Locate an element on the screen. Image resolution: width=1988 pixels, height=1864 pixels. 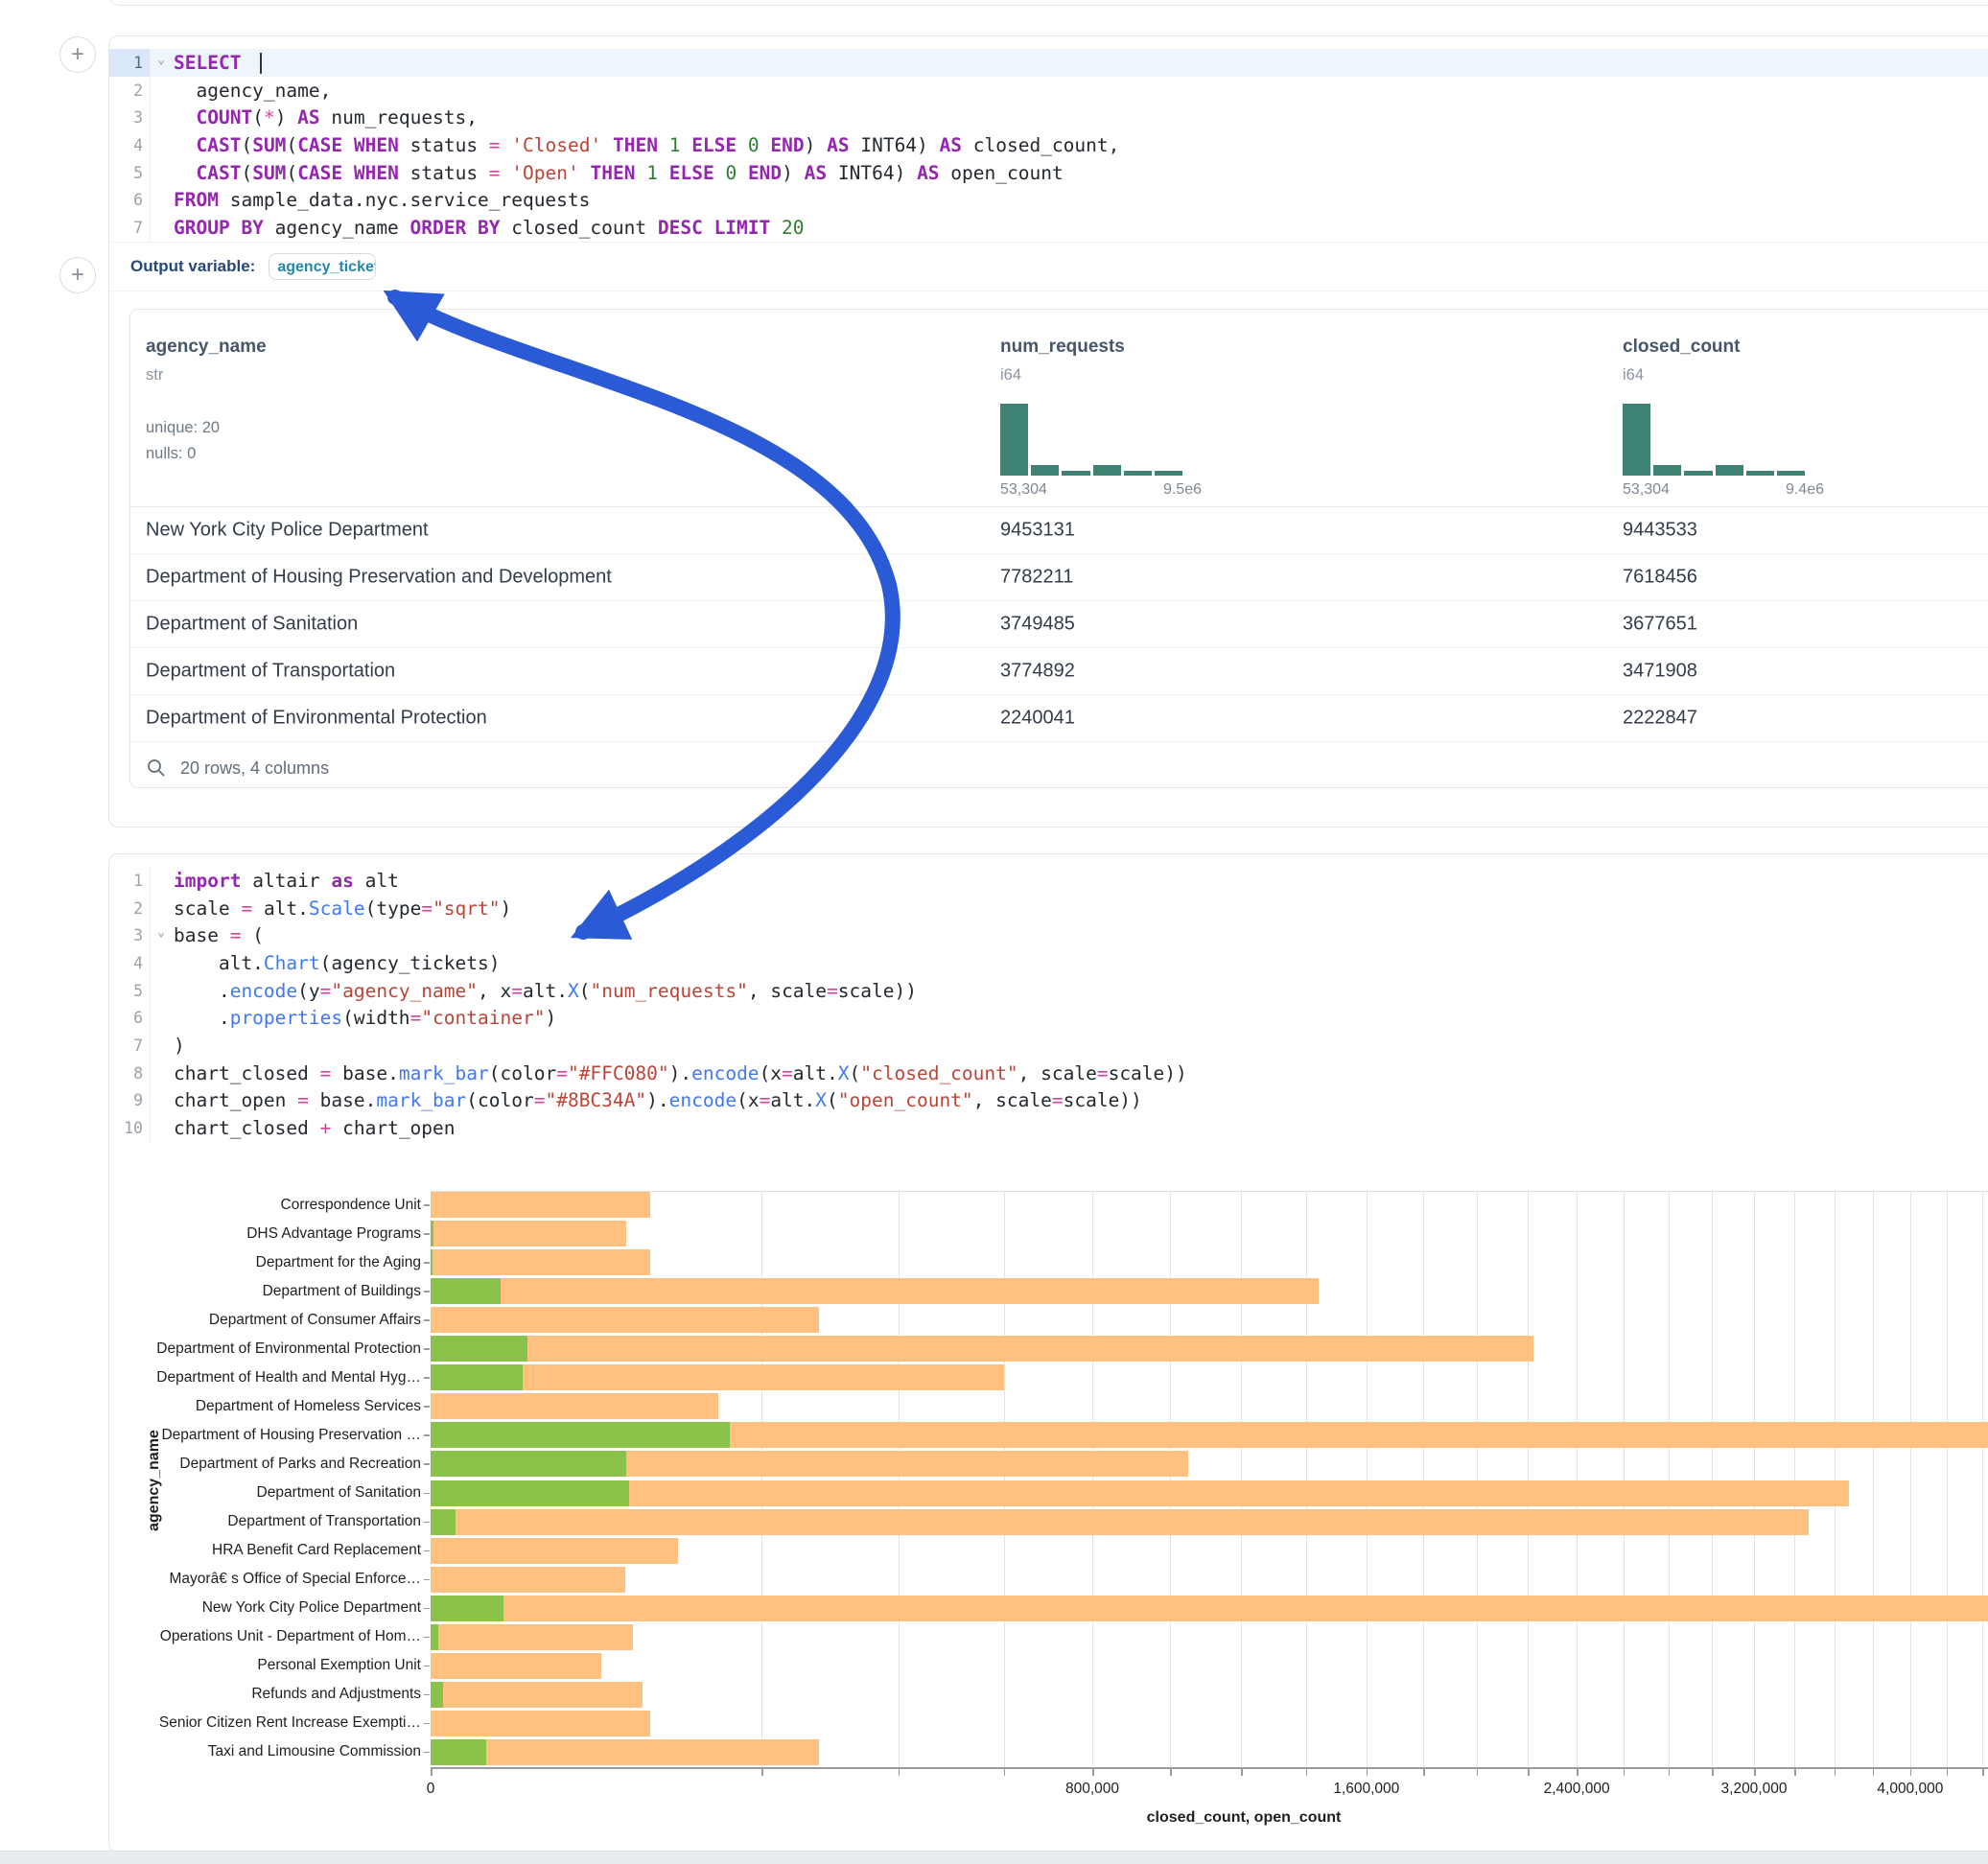
page-bottom-band is located at coordinates (994, 1857).